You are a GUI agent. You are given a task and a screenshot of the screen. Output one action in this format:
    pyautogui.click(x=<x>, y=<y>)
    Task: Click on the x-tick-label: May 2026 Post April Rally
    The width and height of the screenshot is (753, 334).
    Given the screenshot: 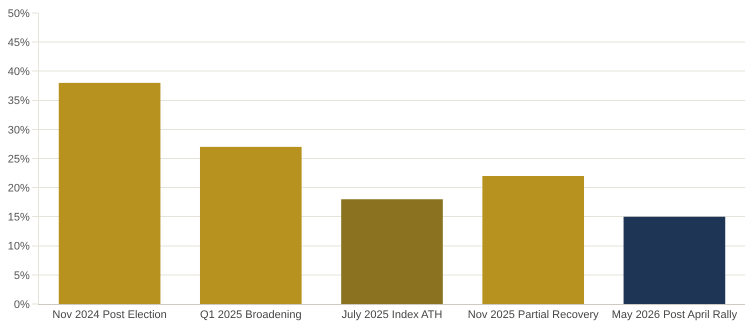 What is the action you would take?
    pyautogui.click(x=675, y=315)
    